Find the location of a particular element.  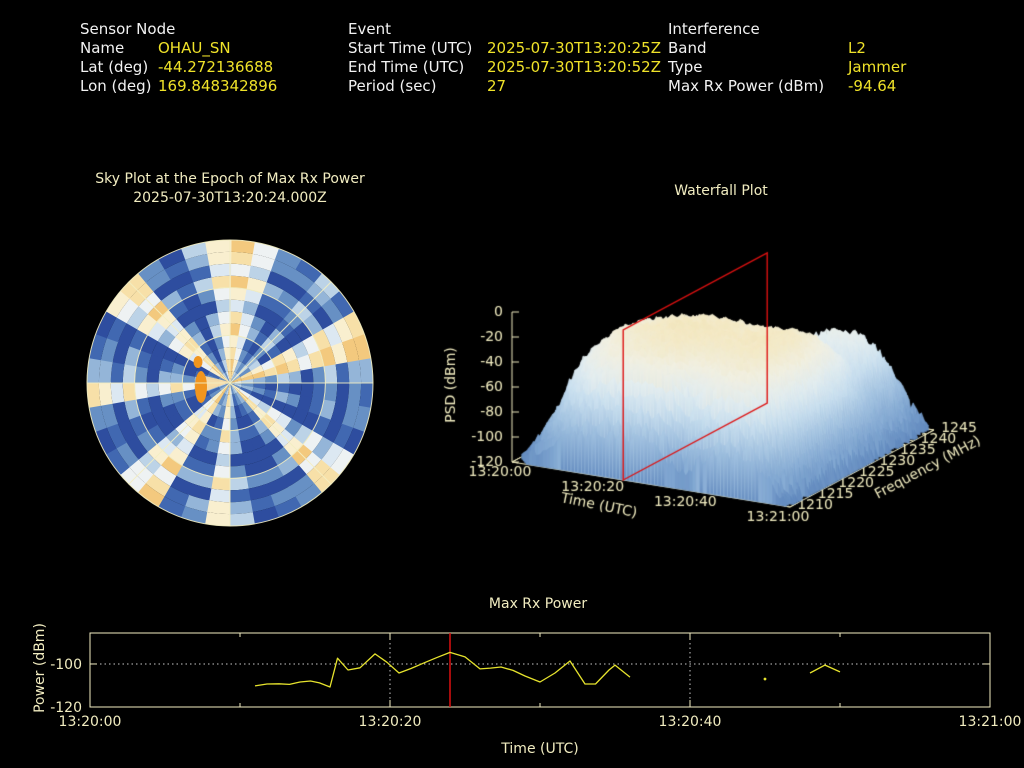

field-row: Type Jammer is located at coordinates (787, 67).